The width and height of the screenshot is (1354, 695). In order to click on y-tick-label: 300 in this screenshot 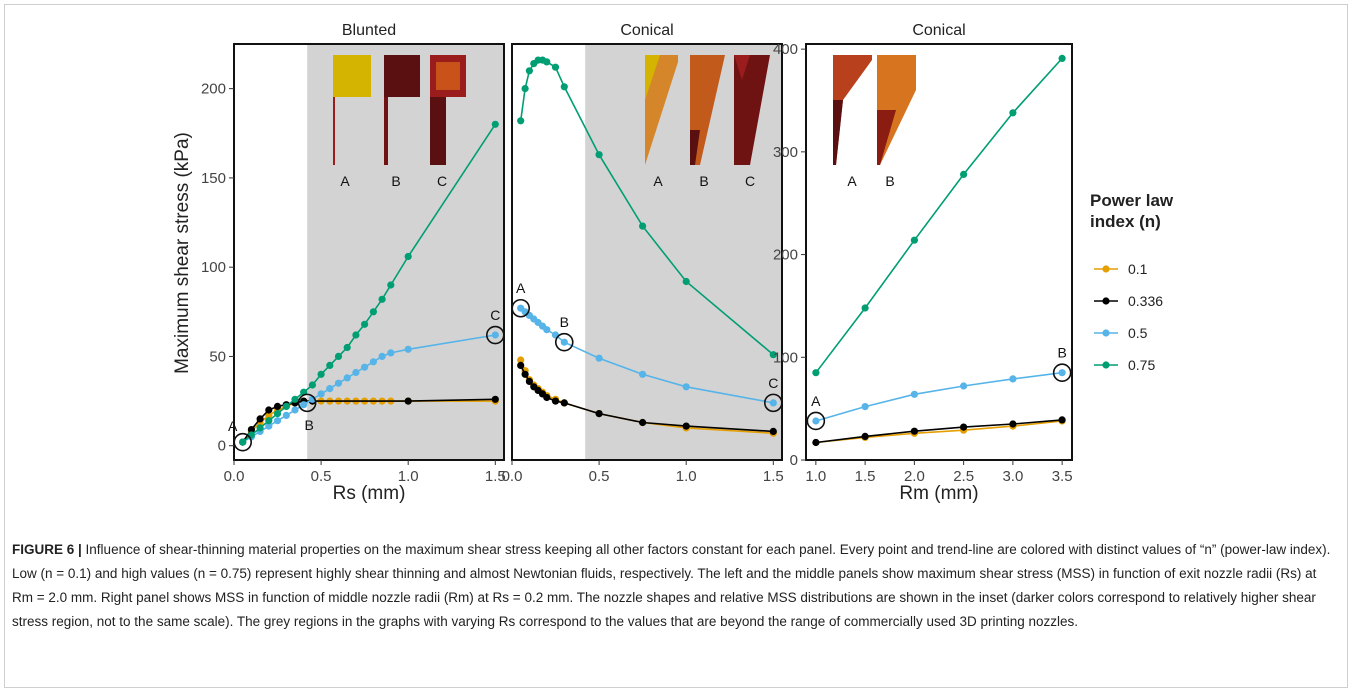, I will do `click(785, 152)`.